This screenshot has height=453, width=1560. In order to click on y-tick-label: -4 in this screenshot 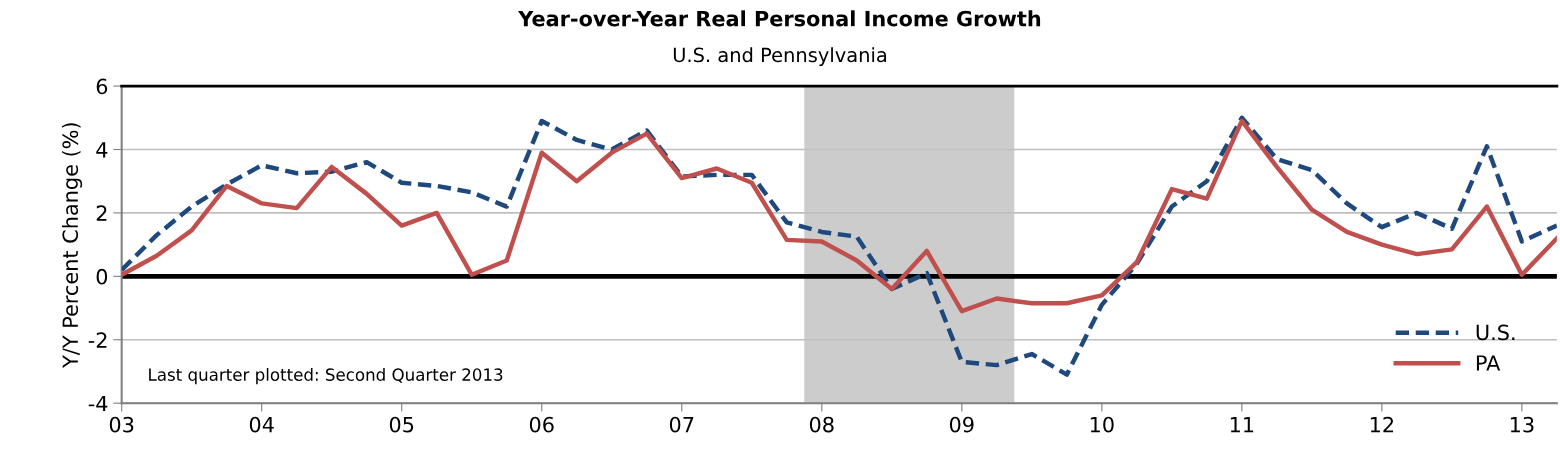, I will do `click(98, 403)`.